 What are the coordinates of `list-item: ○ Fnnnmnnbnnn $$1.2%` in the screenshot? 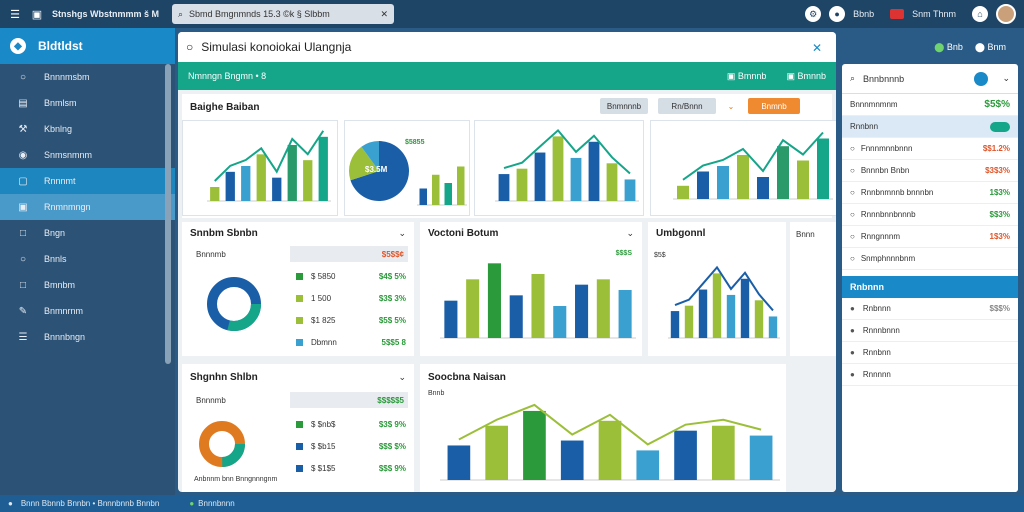 It's located at (930, 149).